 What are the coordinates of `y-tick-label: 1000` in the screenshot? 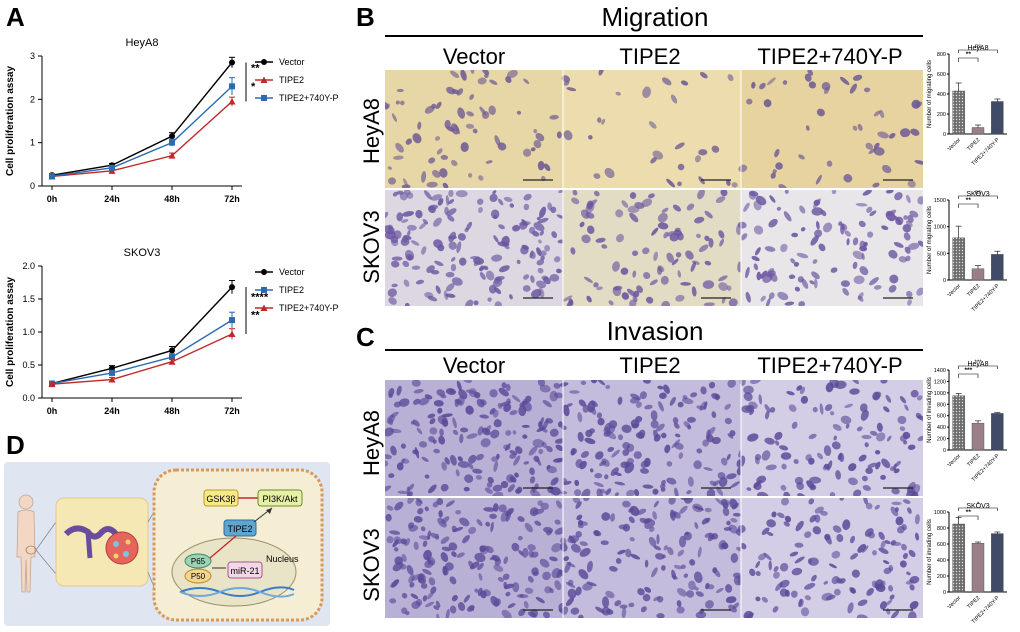 It's located at (940, 513).